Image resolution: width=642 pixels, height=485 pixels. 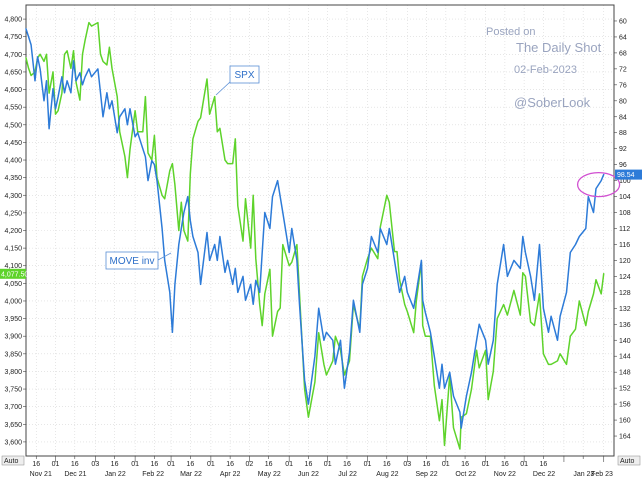 What do you see at coordinates (13, 143) in the screenshot?
I see `left-tick-label: 4,450` at bounding box center [13, 143].